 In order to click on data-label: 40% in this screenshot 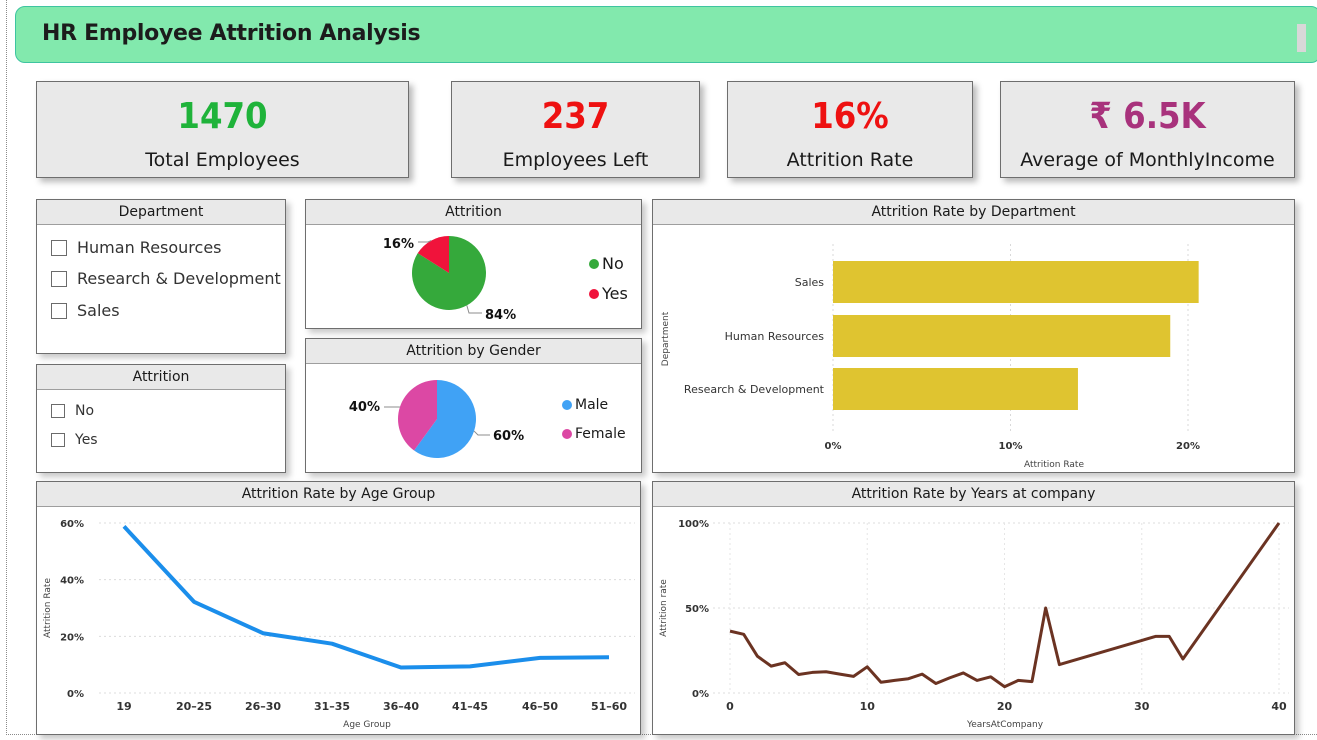, I will do `click(364, 407)`.